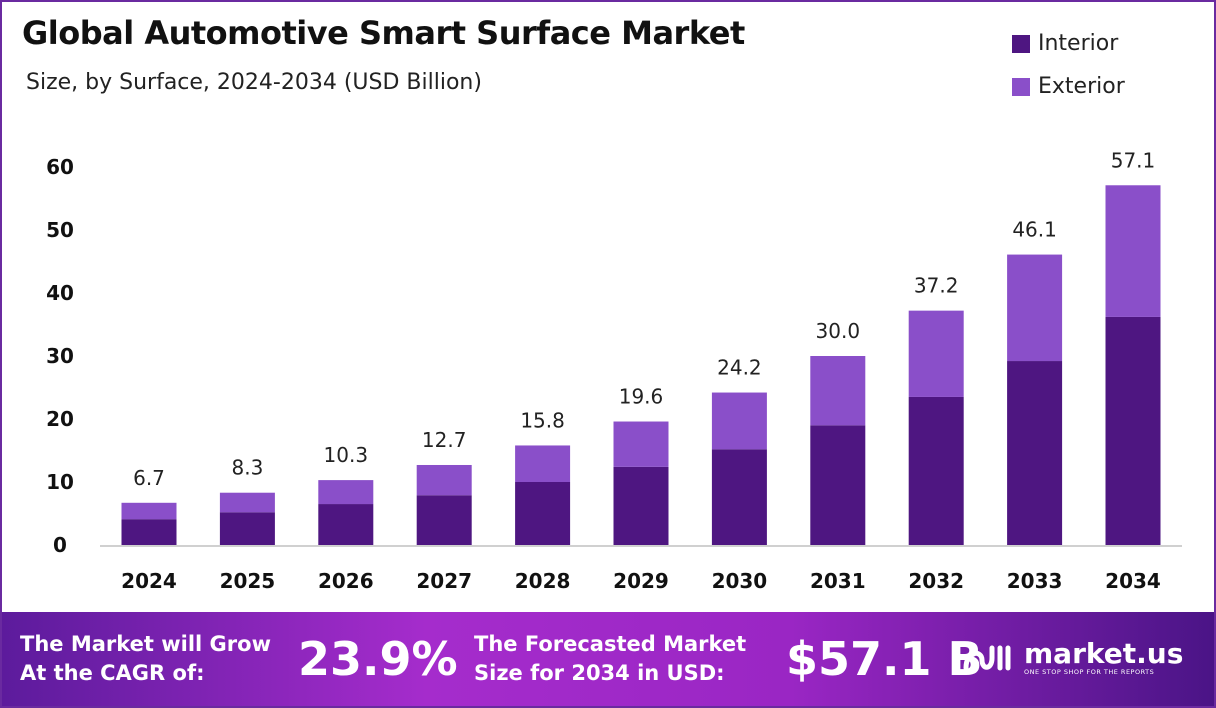 The image size is (1216, 708). I want to click on logo-mark-icon, so click(987, 658).